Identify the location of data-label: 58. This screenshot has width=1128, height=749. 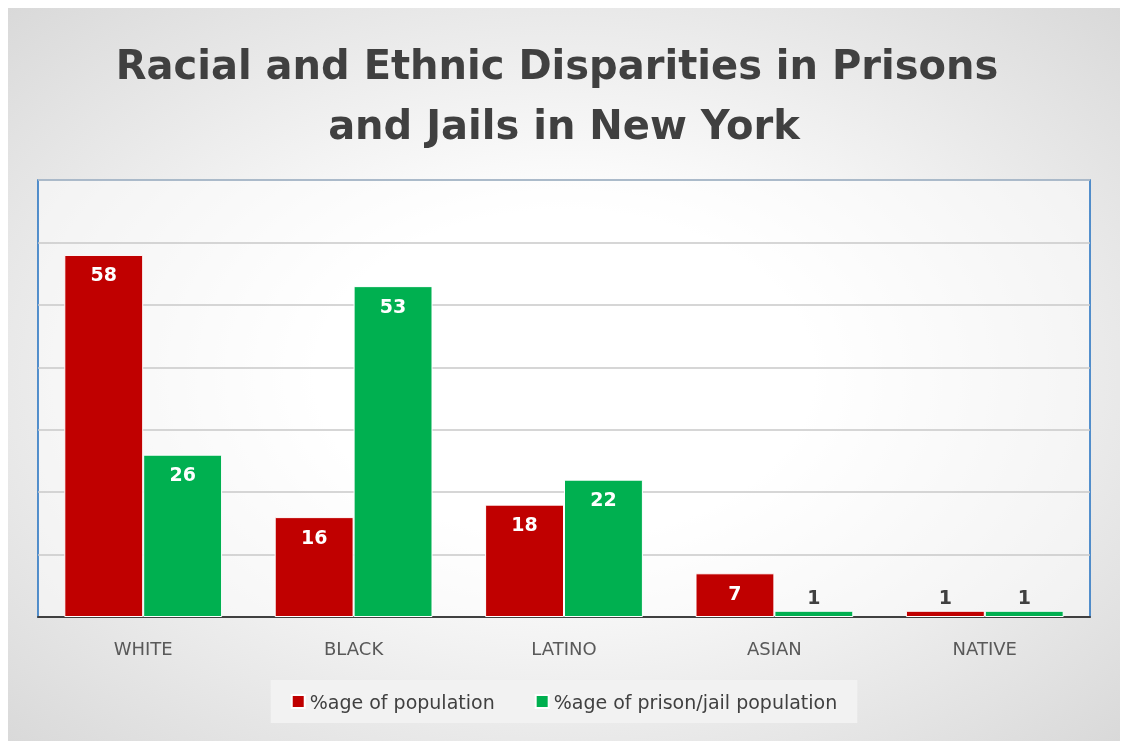
(103, 274).